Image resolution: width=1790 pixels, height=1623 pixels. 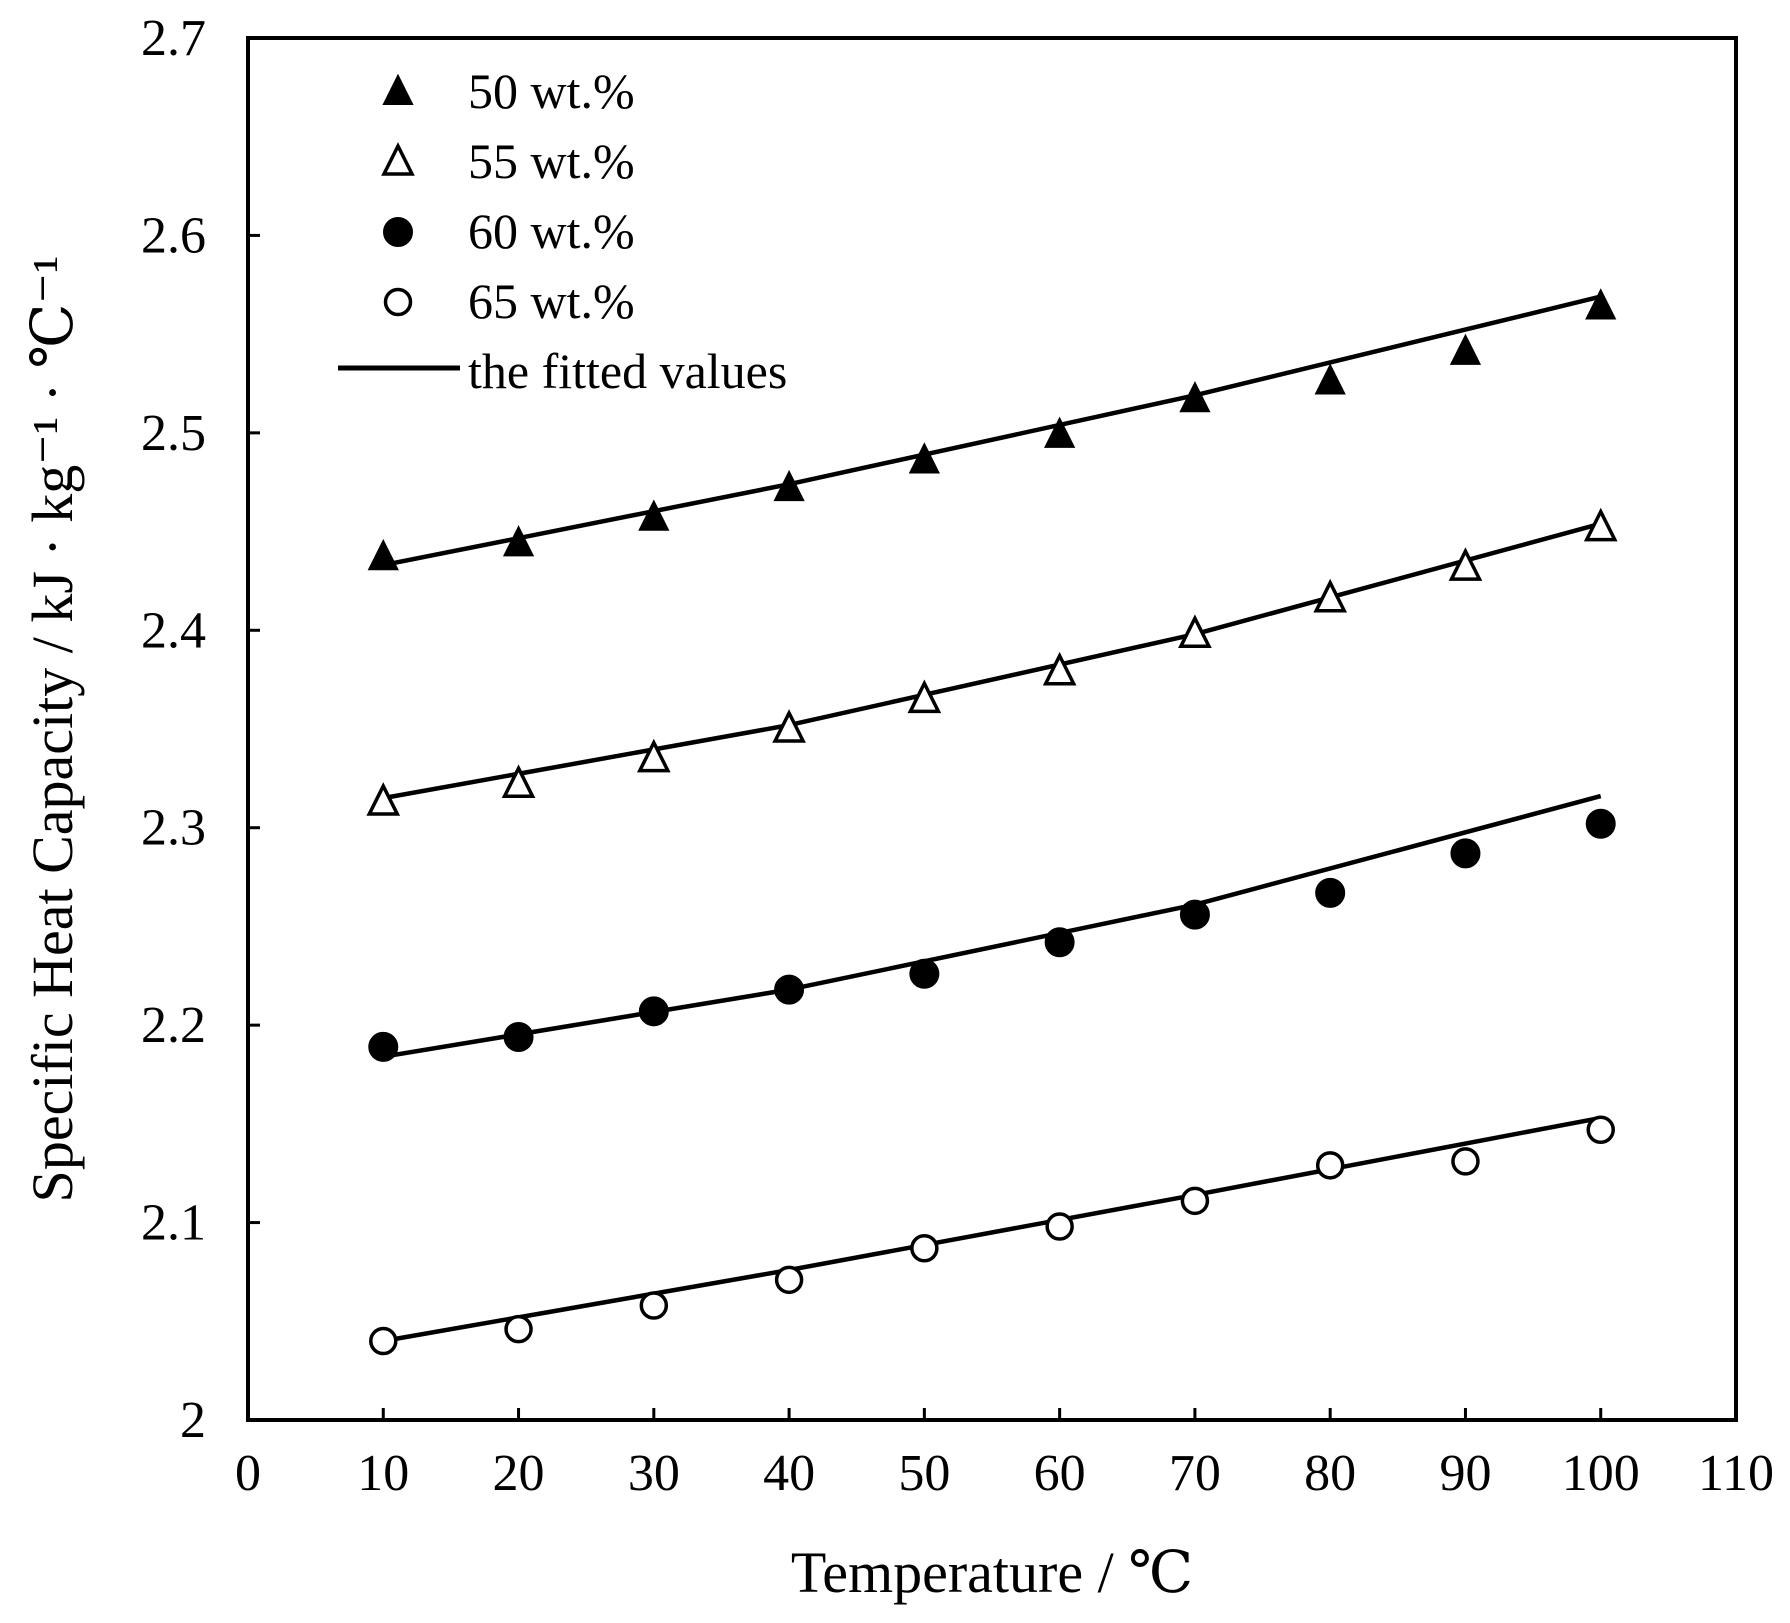 What do you see at coordinates (173, 630) in the screenshot?
I see `y-tick-label: 2.4` at bounding box center [173, 630].